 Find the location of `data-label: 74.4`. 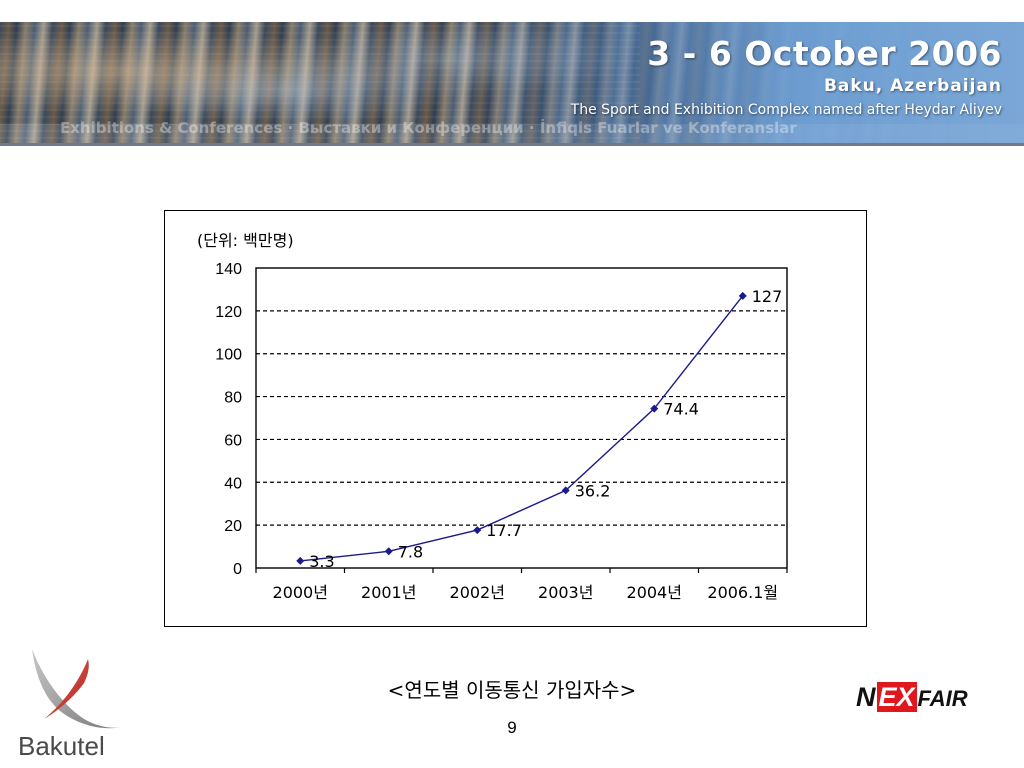

data-label: 74.4 is located at coordinates (681, 409).